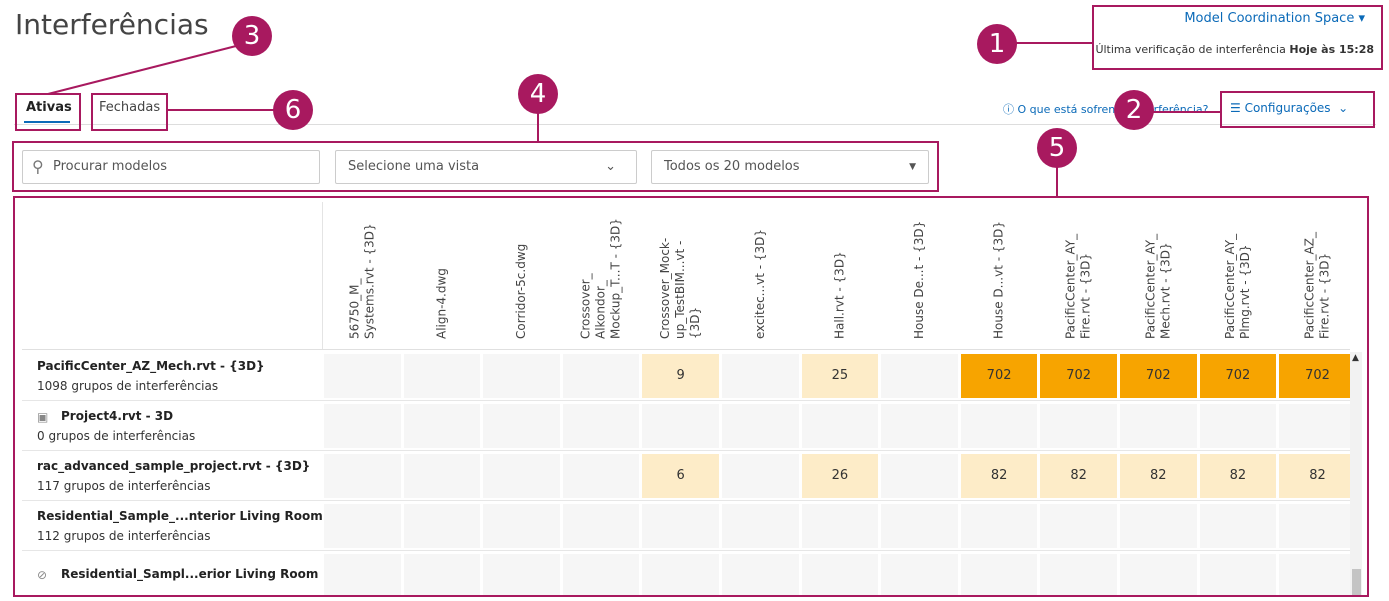  Describe the element at coordinates (538, 94) in the screenshot. I see `callout: 4` at that location.